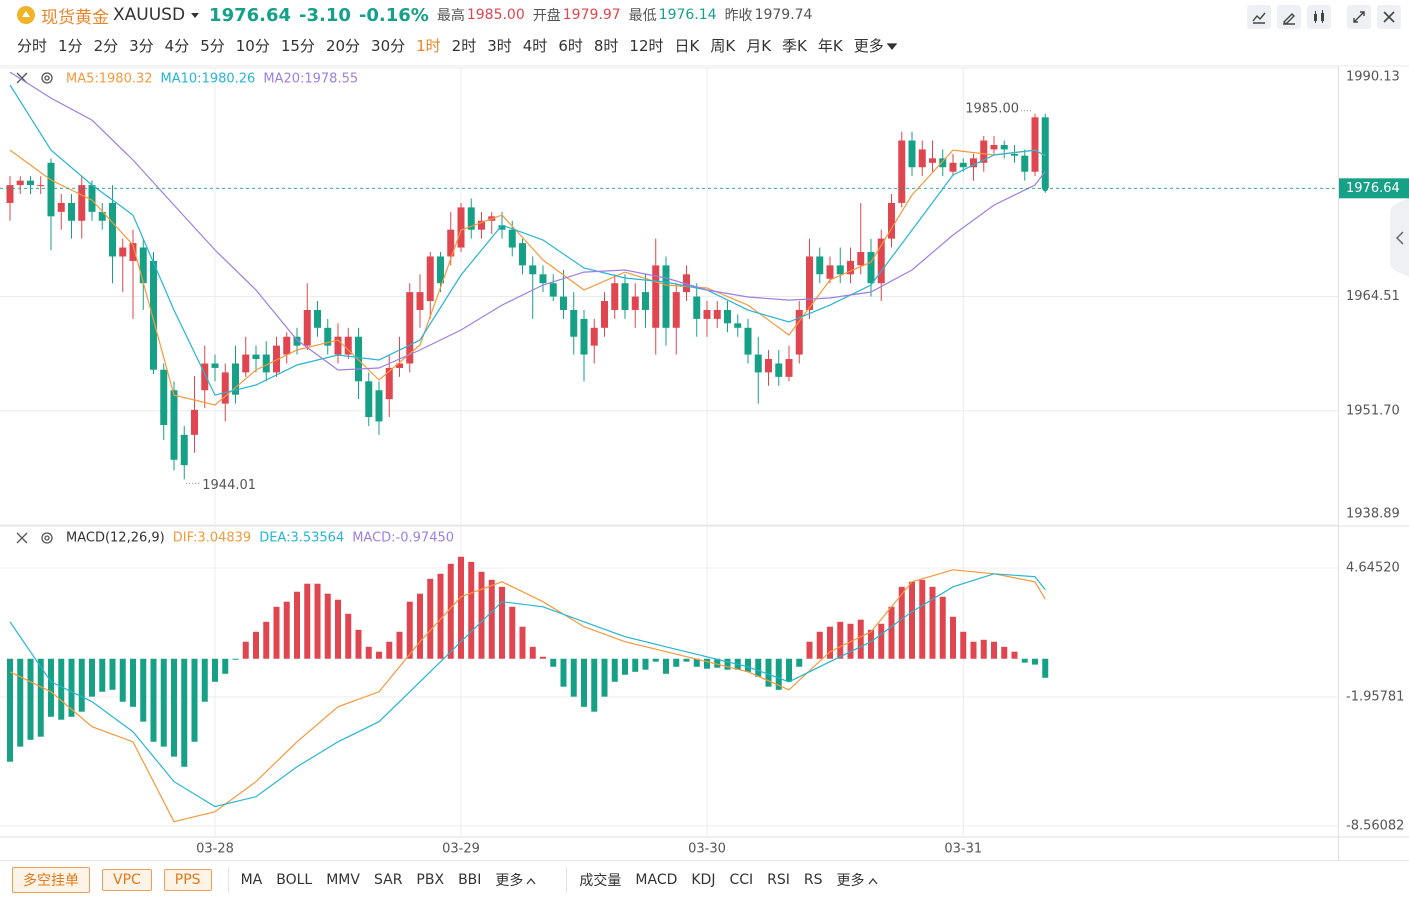 This screenshot has height=899, width=1409. Describe the element at coordinates (570, 45) in the screenshot. I see `period-option: 6时` at that location.